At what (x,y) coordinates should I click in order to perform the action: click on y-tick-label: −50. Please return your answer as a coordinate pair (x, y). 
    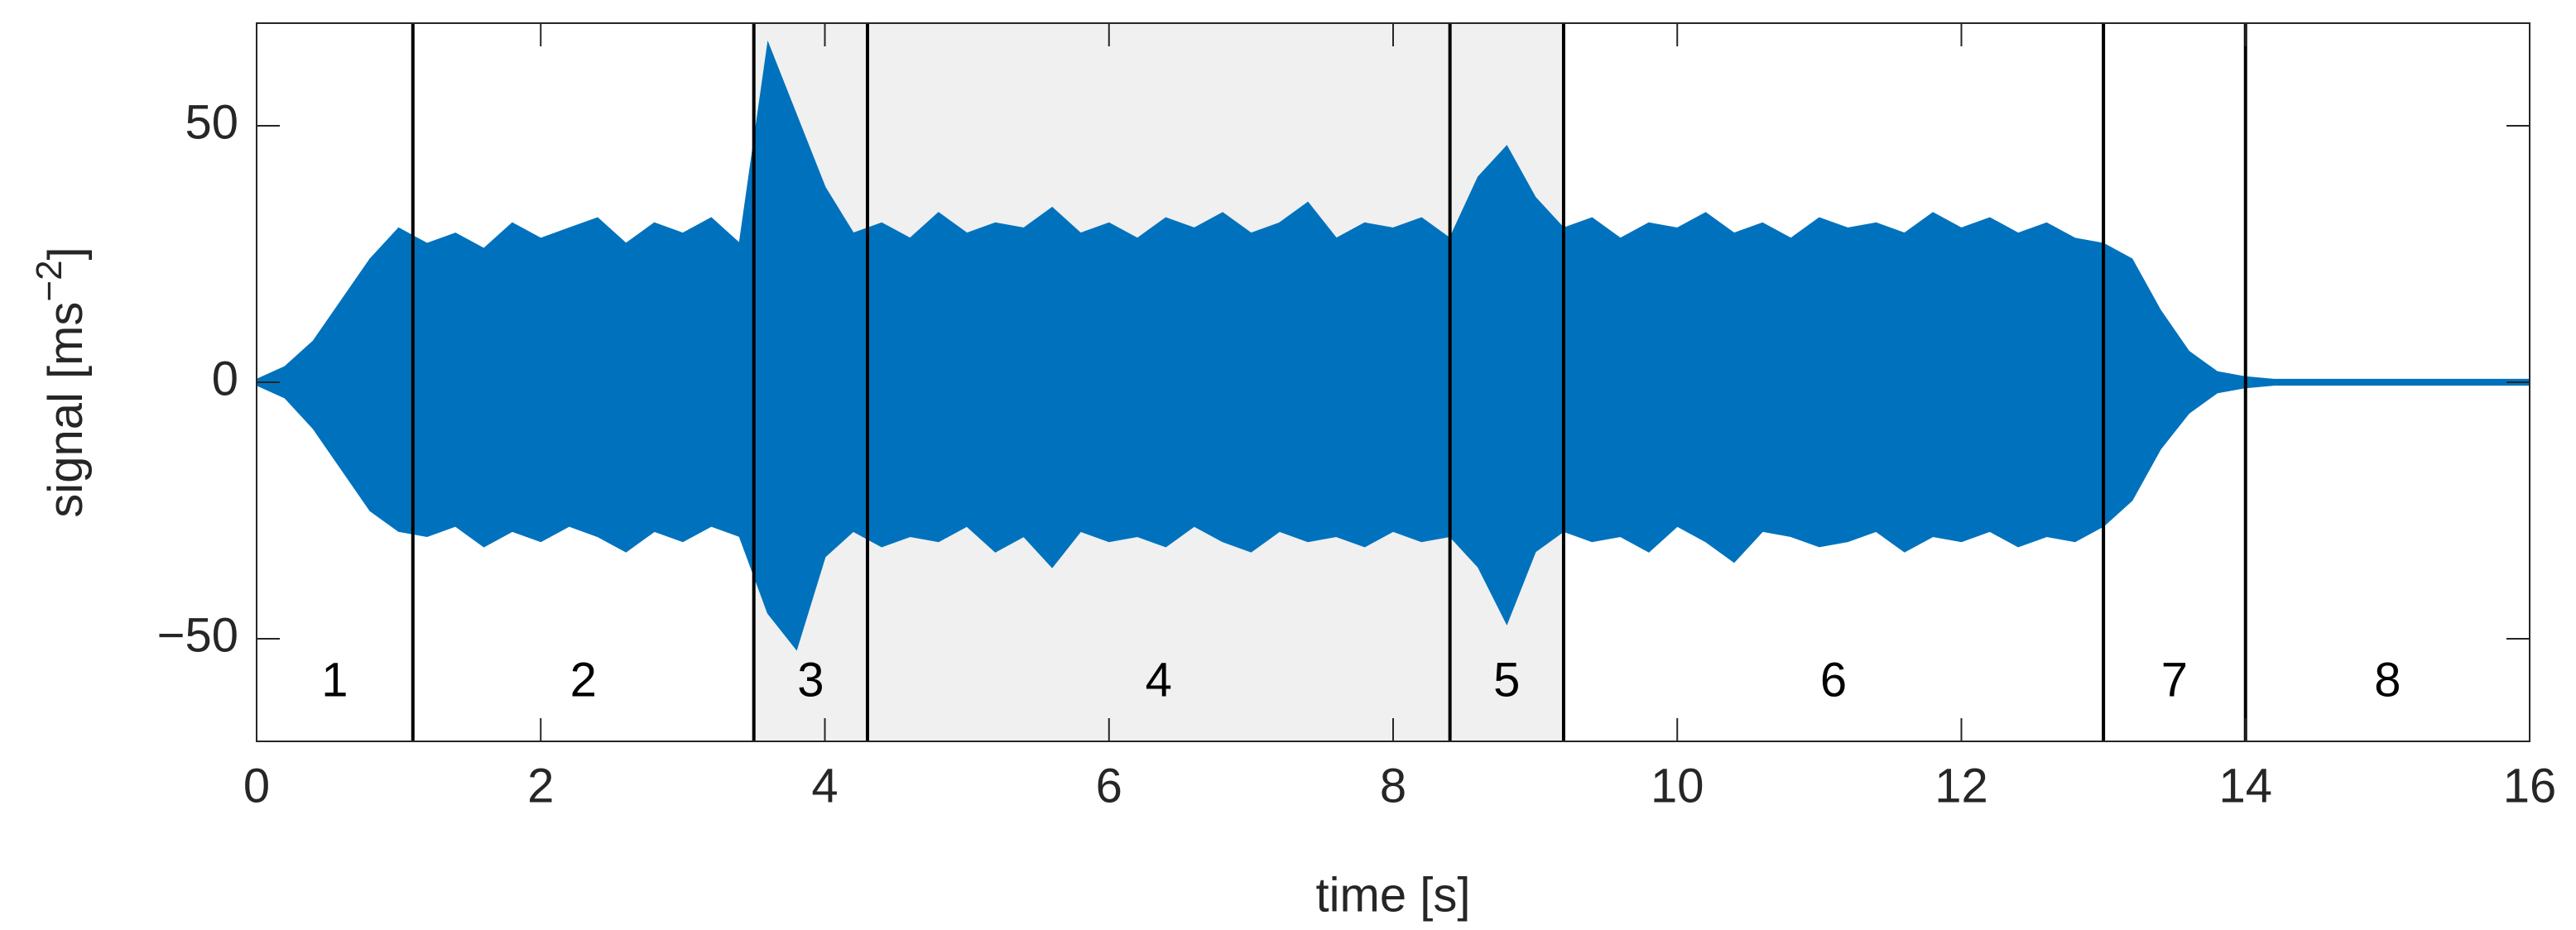
    Looking at the image, I should click on (197, 635).